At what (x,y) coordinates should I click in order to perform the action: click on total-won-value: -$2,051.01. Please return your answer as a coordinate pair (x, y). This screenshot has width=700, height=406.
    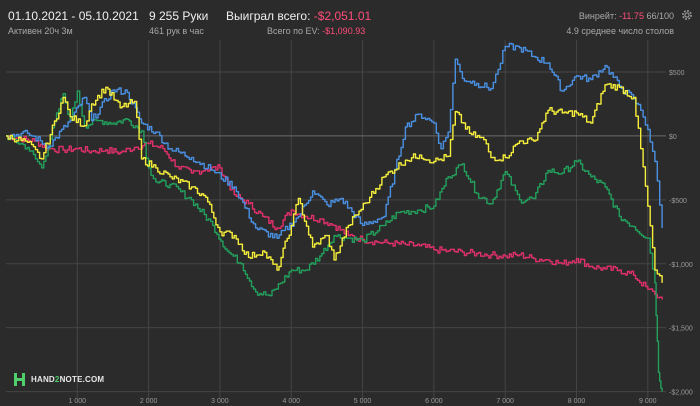
    Looking at the image, I should click on (342, 16).